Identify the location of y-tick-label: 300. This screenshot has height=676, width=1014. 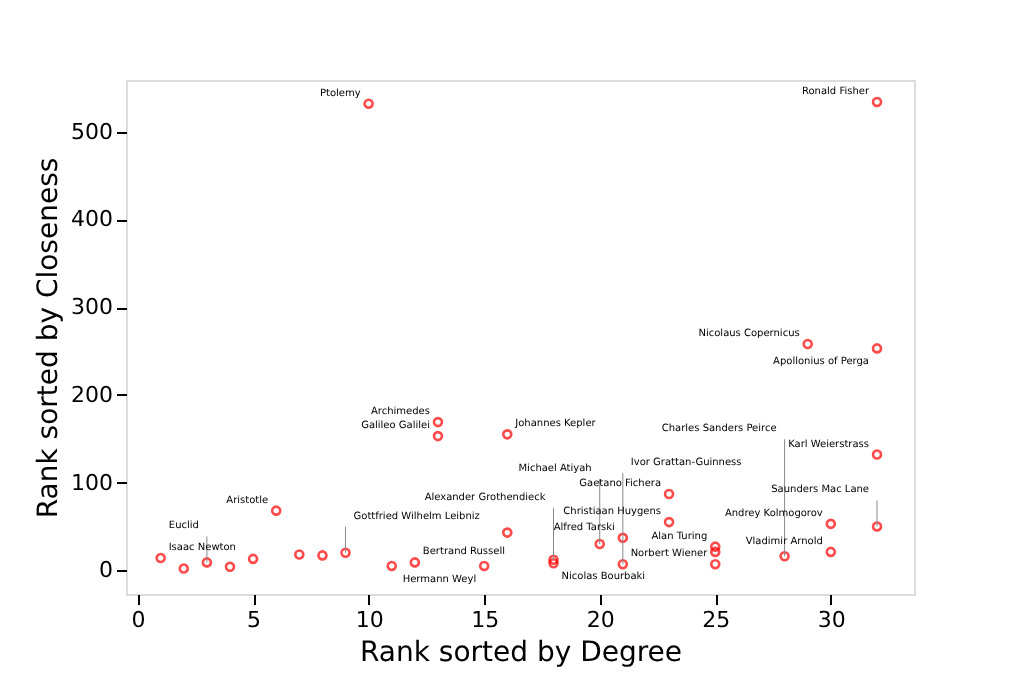
(92, 307).